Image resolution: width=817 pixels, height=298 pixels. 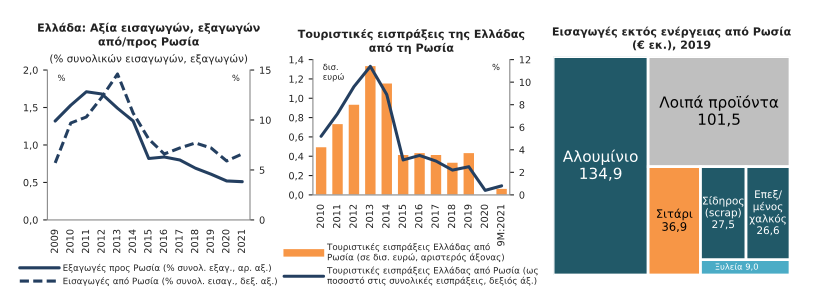 What do you see at coordinates (600, 157) in the screenshot?
I see `category-label: Αλουμίνιο` at bounding box center [600, 157].